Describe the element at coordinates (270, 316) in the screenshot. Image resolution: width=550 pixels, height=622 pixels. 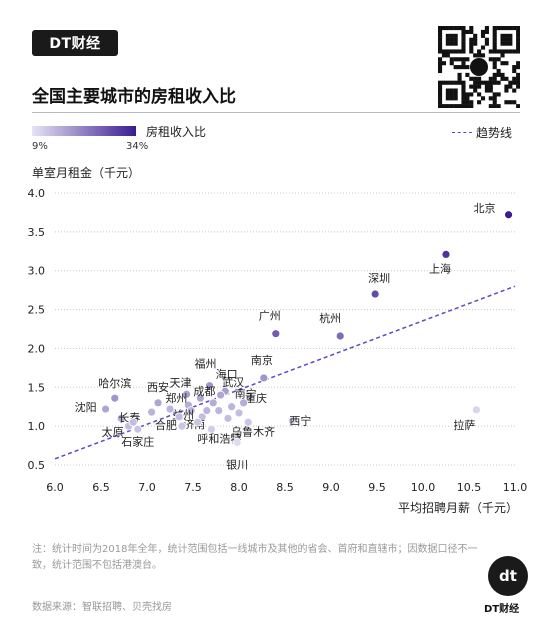
I see `point-label: 广州` at that location.